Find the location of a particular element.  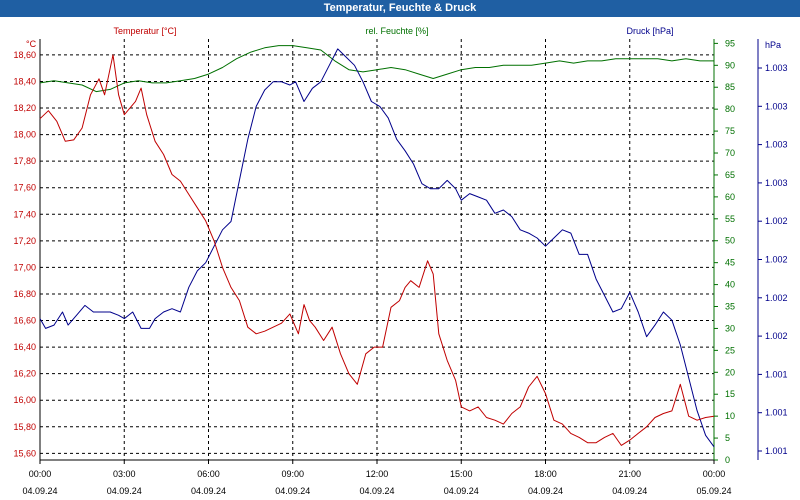

temperature-tick: 16,40 is located at coordinates (24, 347).